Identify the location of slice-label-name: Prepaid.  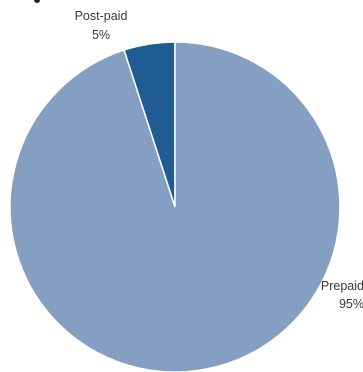
(342, 286).